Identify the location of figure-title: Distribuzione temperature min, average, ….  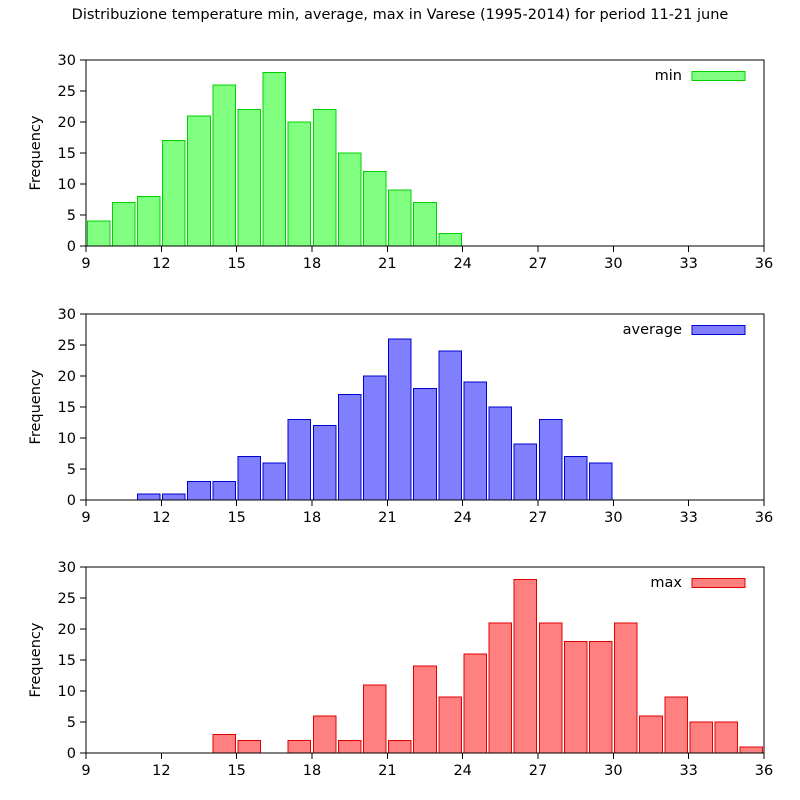
(400, 15).